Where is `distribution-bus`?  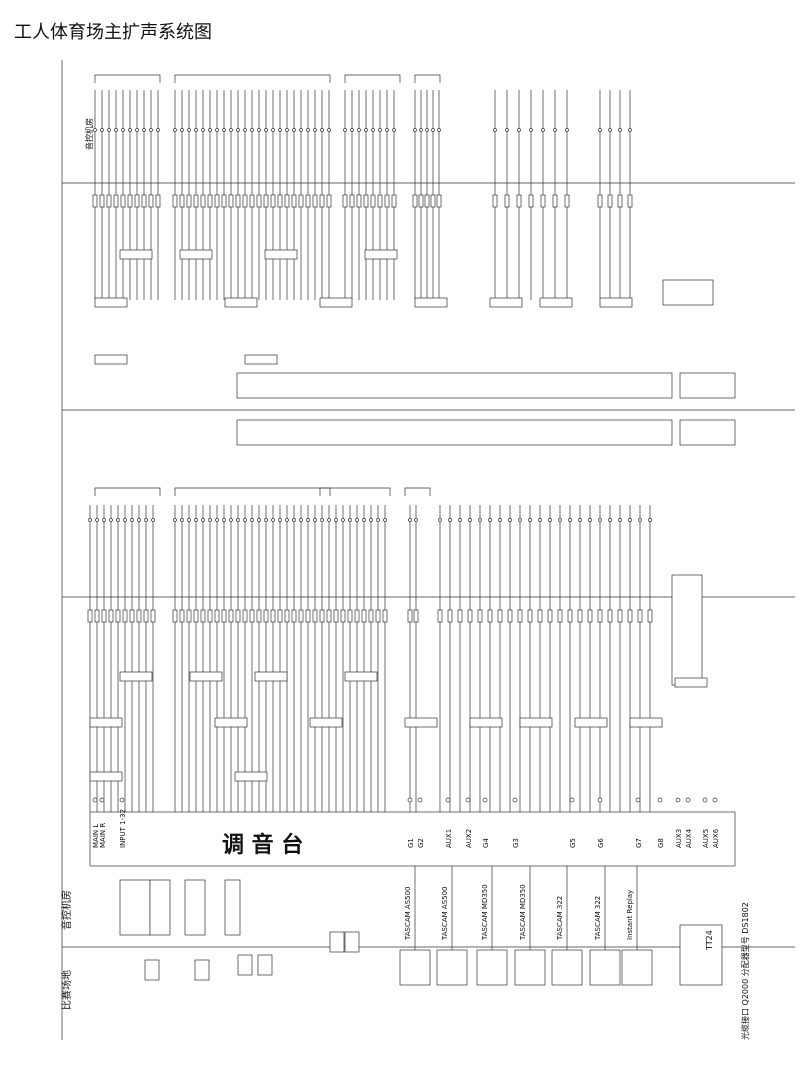 distribution-bus is located at coordinates (454, 432).